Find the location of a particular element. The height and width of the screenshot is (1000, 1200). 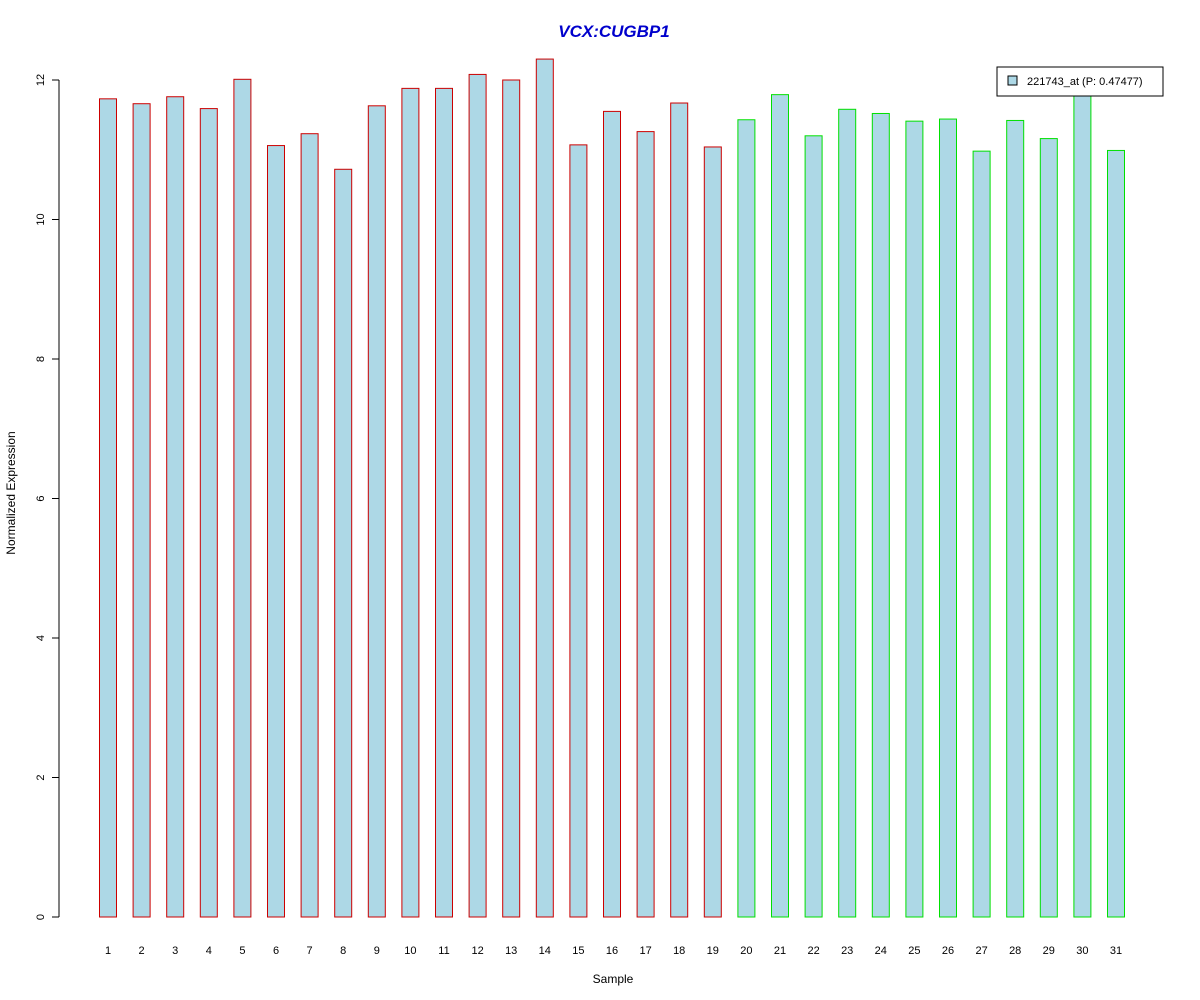

x-tick-label: 27 is located at coordinates (981, 951).